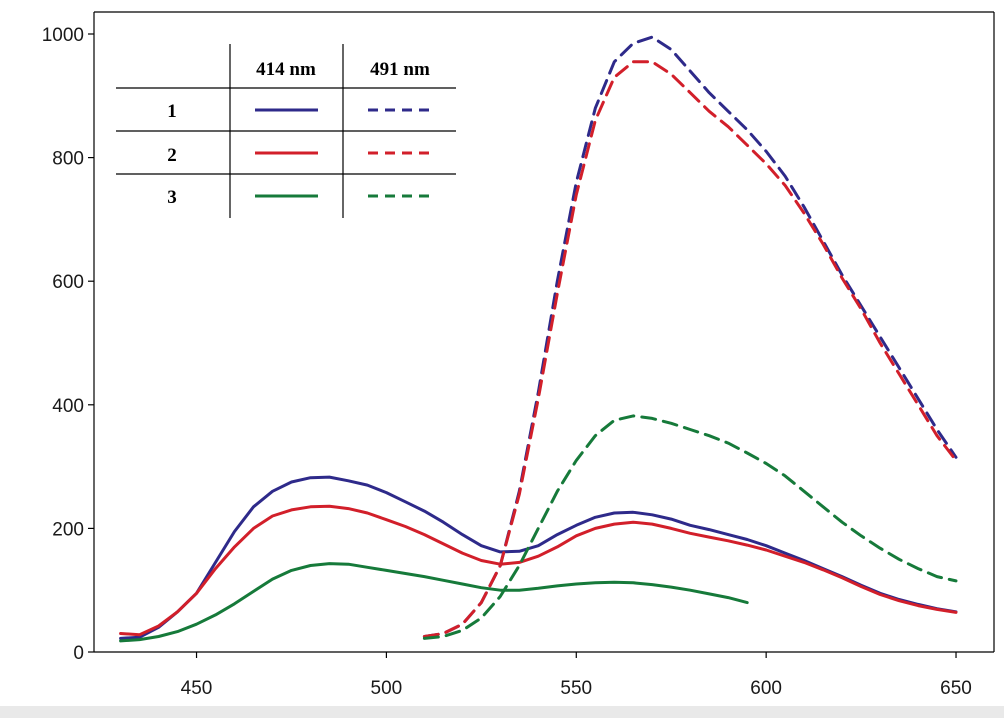 The height and width of the screenshot is (718, 1004). What do you see at coordinates (342, 153) in the screenshot?
I see `legend-swatches` at bounding box center [342, 153].